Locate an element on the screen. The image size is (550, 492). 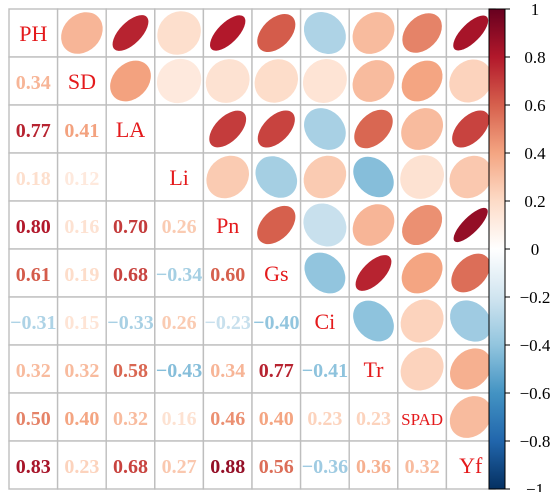
corr-ellipse-ph-gs is located at coordinates (276, 33).